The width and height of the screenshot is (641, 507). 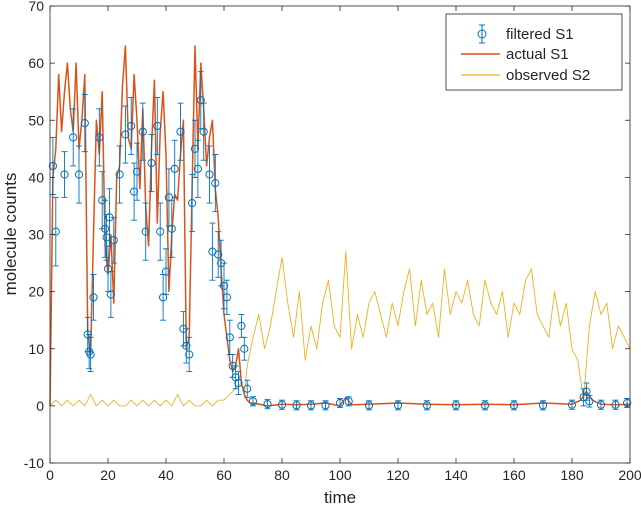 I want to click on x-tick-label: 40, so click(x=166, y=475).